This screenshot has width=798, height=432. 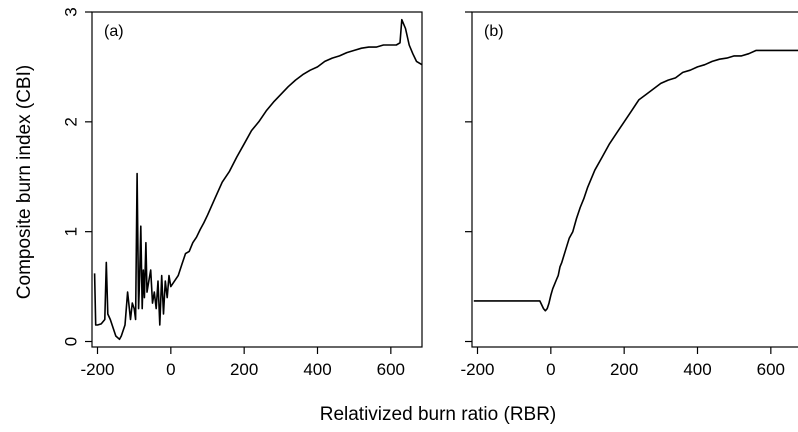 I want to click on y-tick-label: 3, so click(x=70, y=11).